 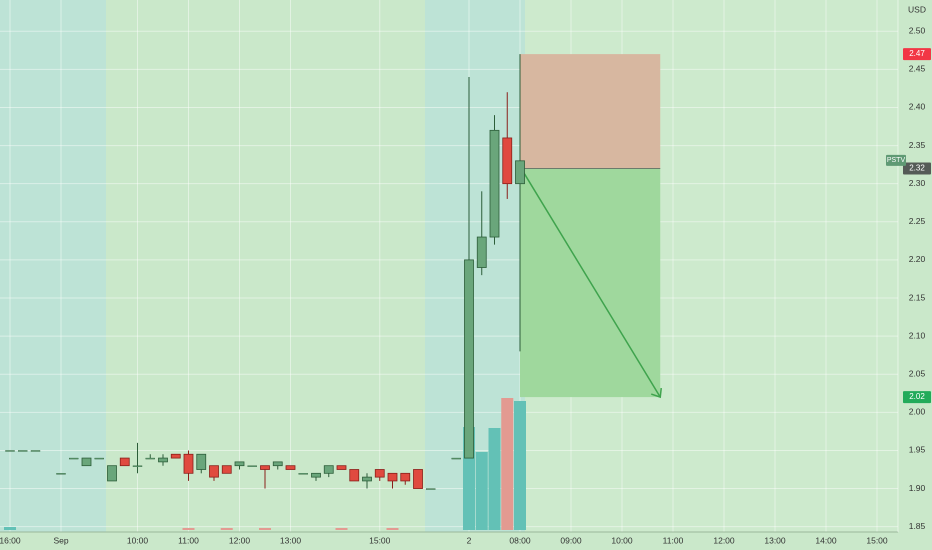 I want to click on y-tick-label: 2.15, so click(x=917, y=297).